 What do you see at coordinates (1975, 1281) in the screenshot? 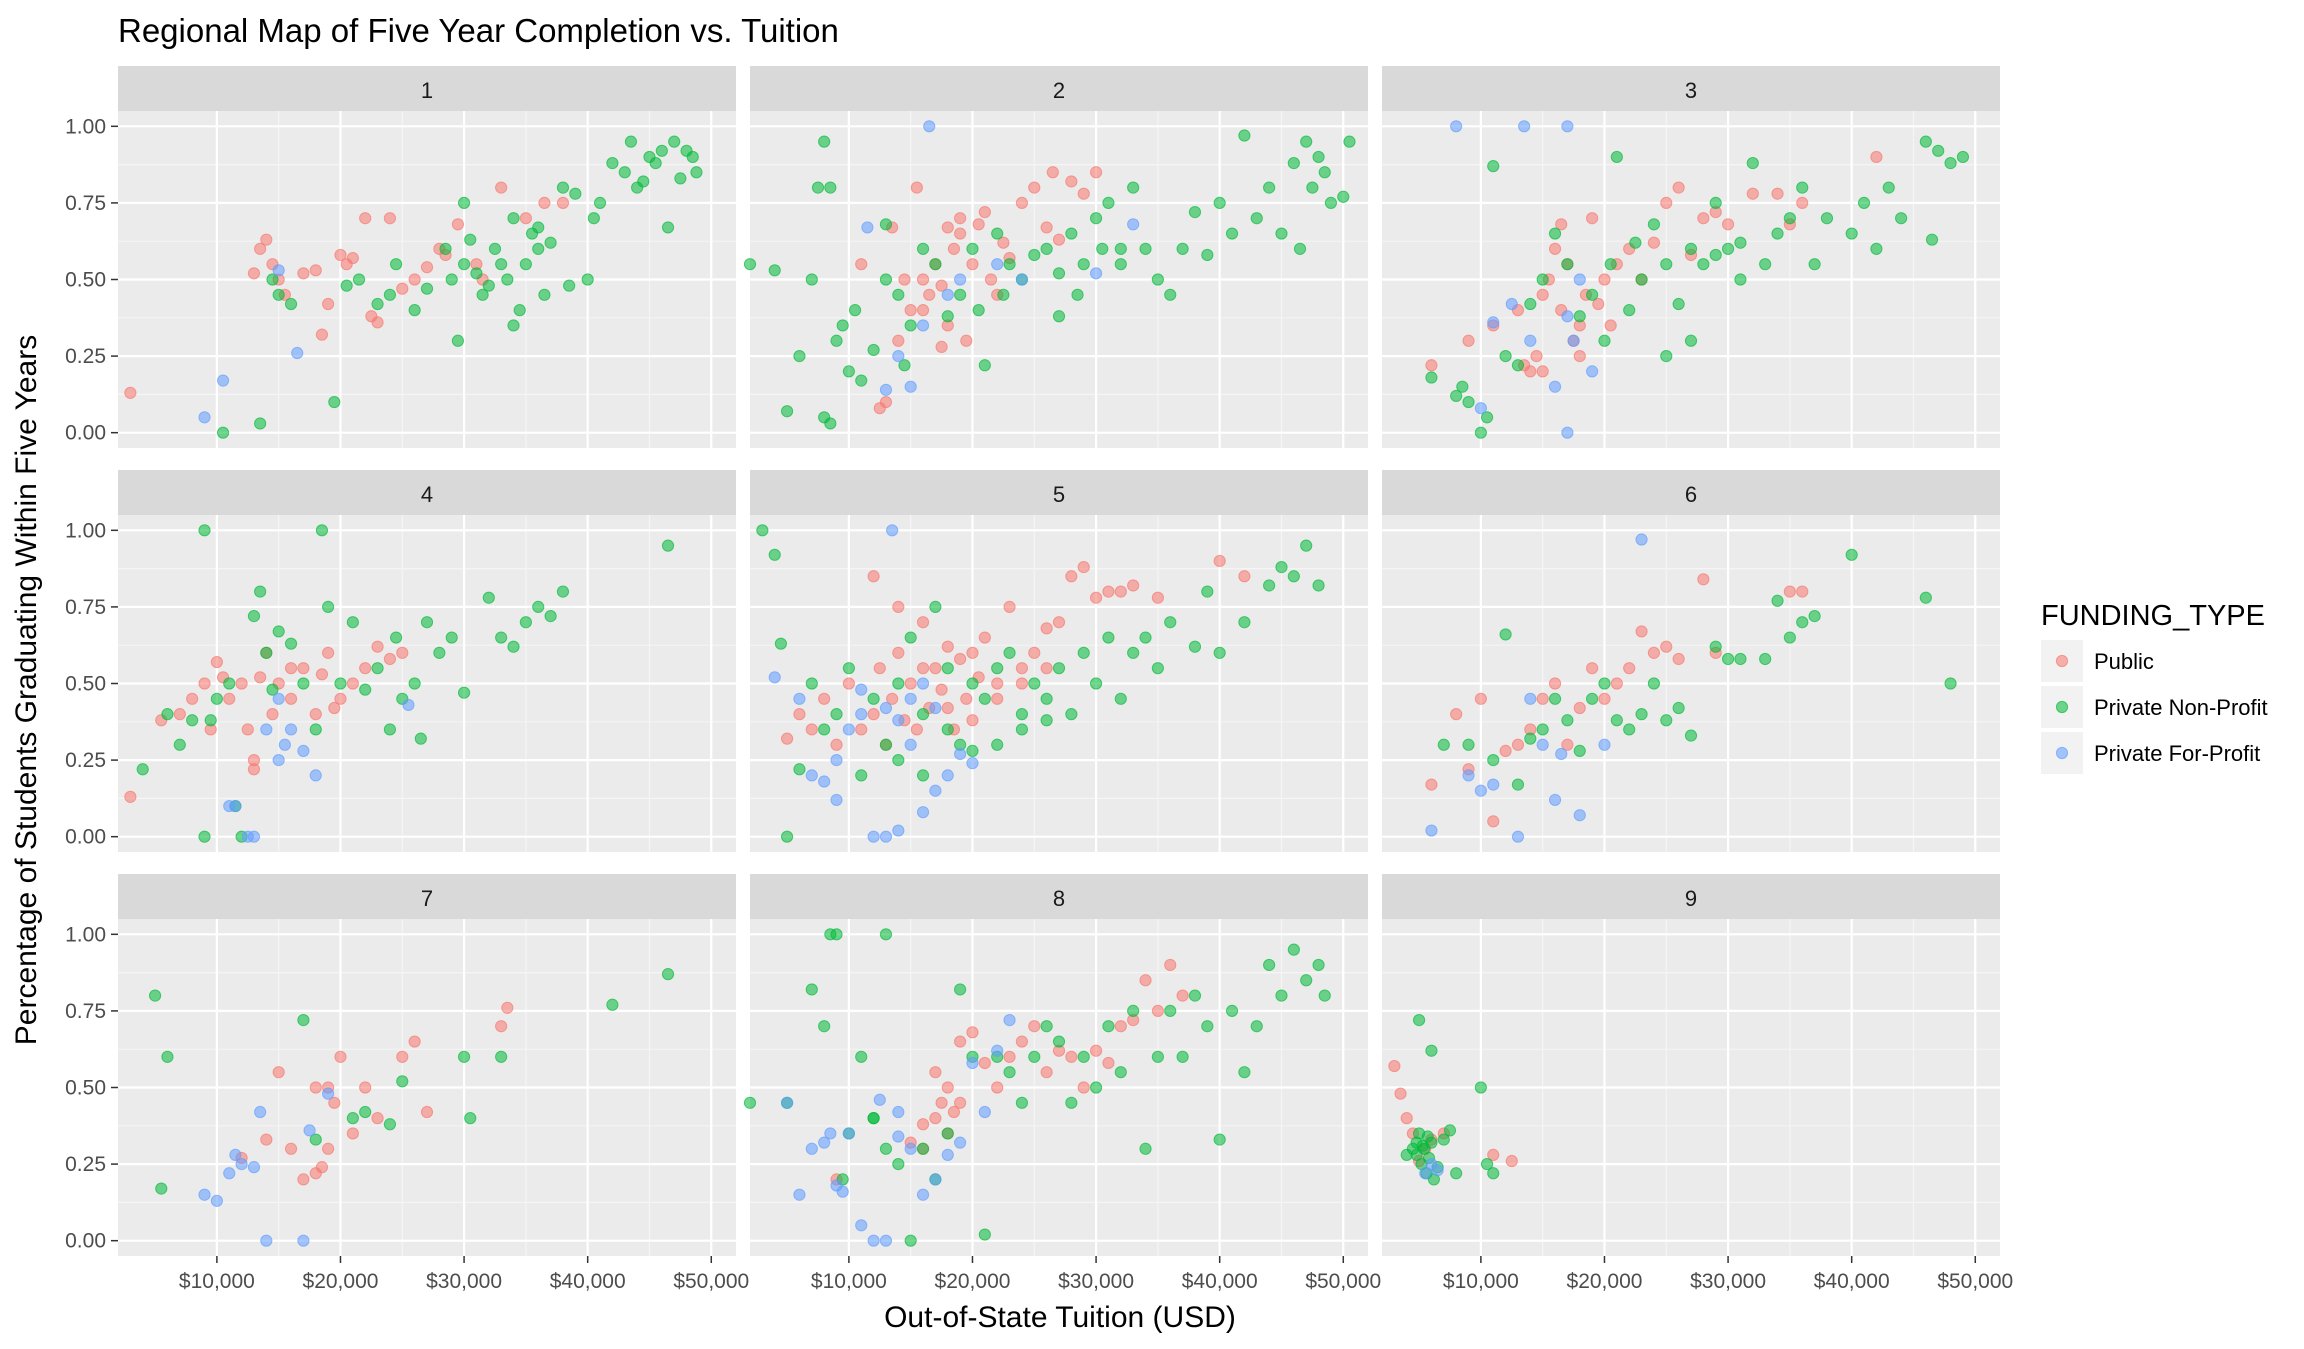
I see `x-tick-label: $50,000` at bounding box center [1975, 1281].